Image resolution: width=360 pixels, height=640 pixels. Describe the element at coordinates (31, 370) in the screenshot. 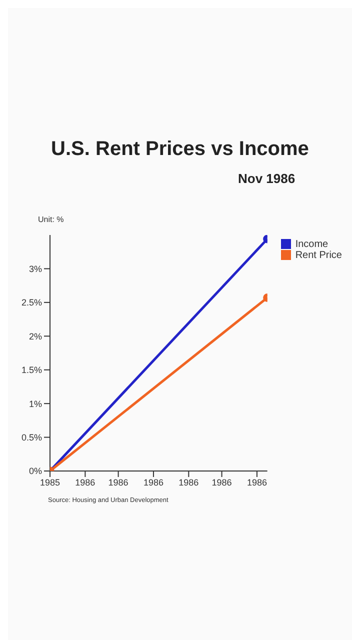

I see `y-tick-label: 1.5%` at that location.